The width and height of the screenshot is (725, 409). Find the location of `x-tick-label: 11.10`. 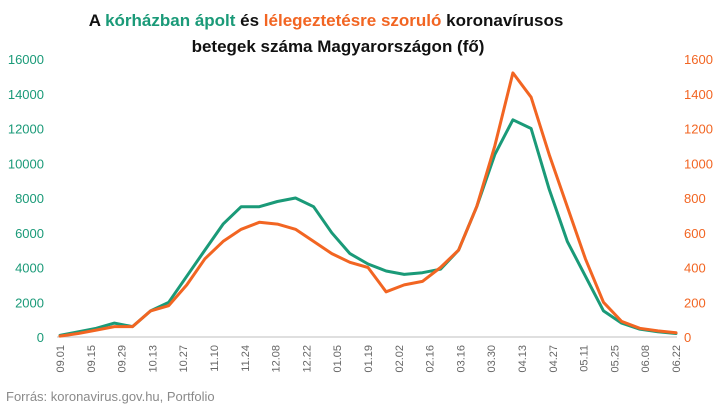

x-tick-label: 11.10 is located at coordinates (215, 358).